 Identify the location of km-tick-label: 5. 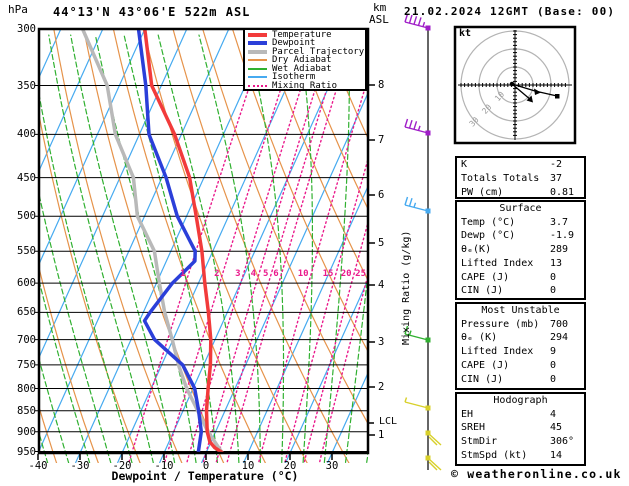
(381, 243).